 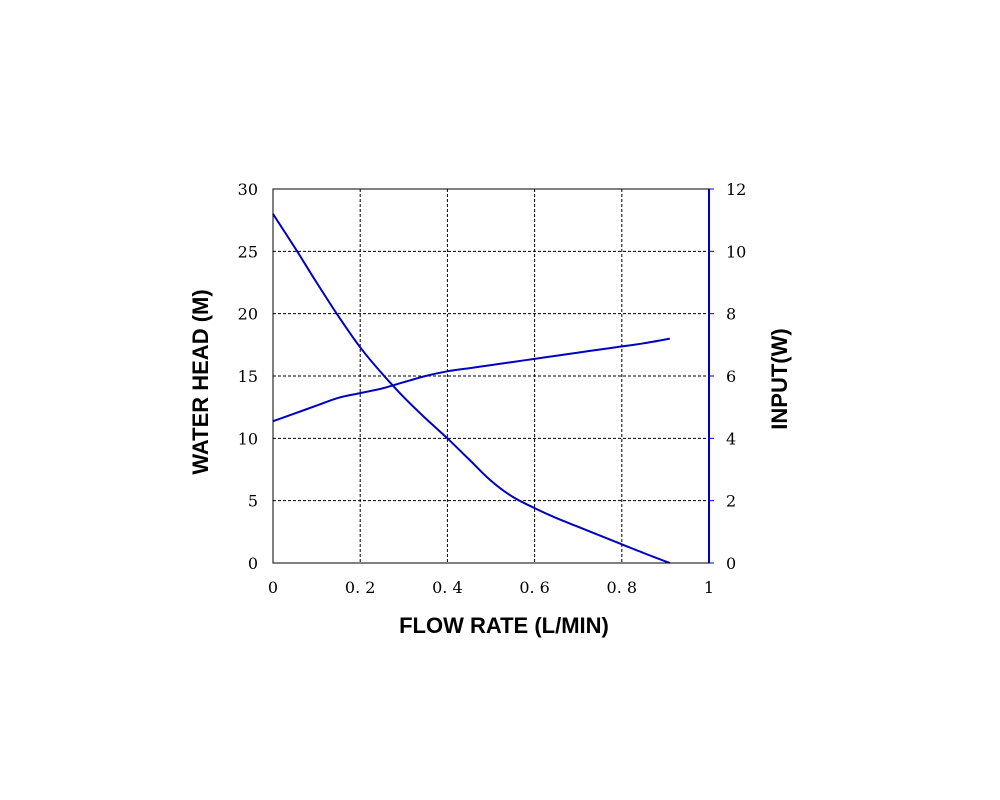 I want to click on y-tick-label: 10, so click(x=248, y=438).